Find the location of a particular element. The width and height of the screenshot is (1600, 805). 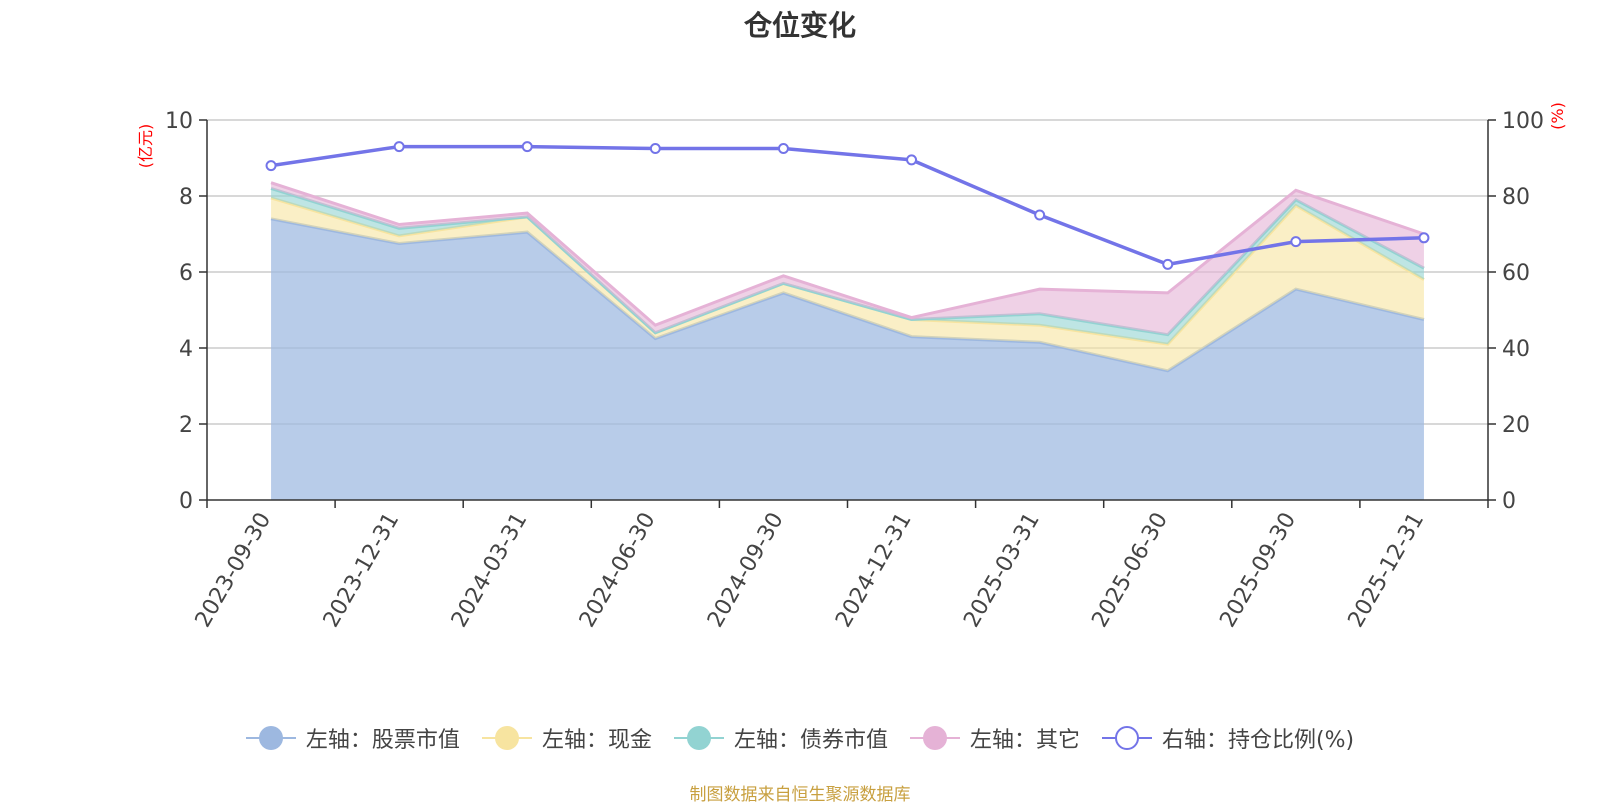

left-axis-tick-label: 8 is located at coordinates (186, 197).